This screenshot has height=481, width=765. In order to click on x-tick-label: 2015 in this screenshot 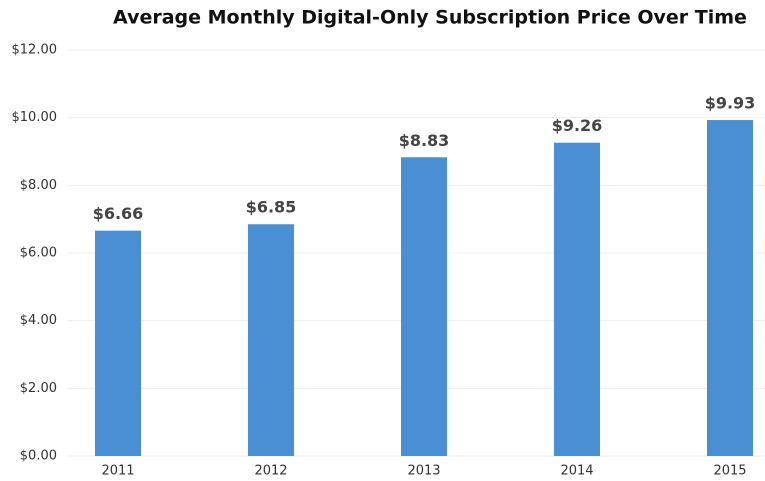, I will do `click(729, 471)`.